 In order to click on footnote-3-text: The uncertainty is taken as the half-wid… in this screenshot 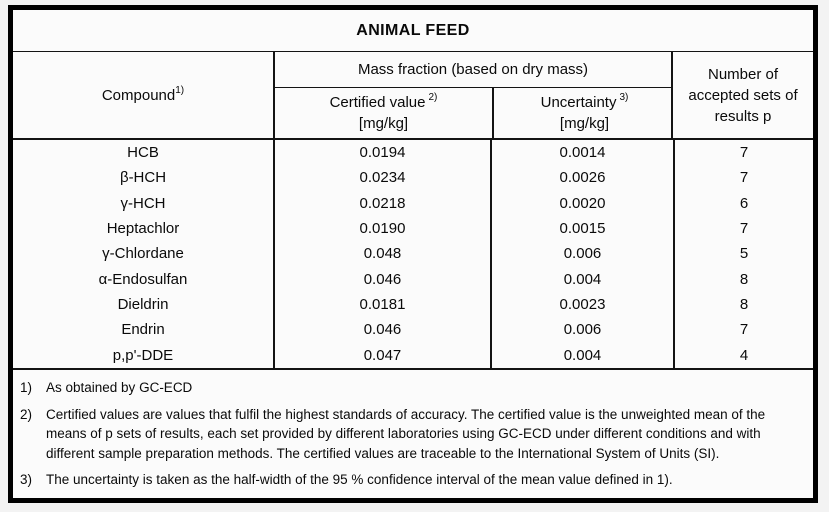, I will do `click(359, 479)`.